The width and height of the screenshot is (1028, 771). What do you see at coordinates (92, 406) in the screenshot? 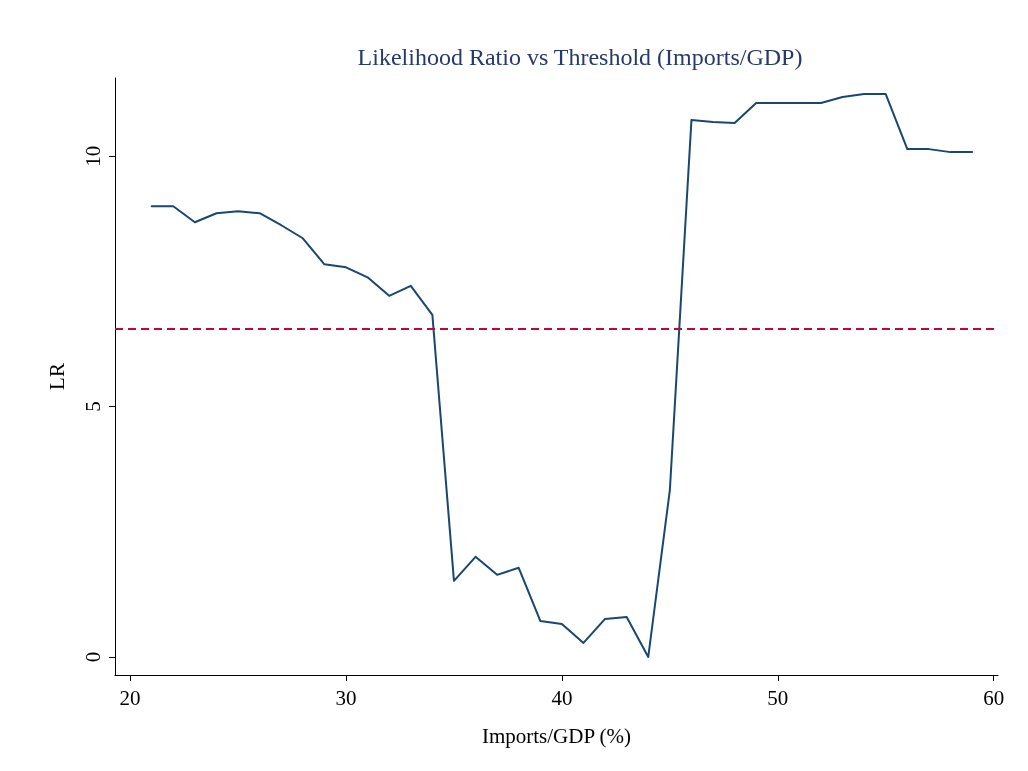
I see `y-tick-label: 5` at bounding box center [92, 406].